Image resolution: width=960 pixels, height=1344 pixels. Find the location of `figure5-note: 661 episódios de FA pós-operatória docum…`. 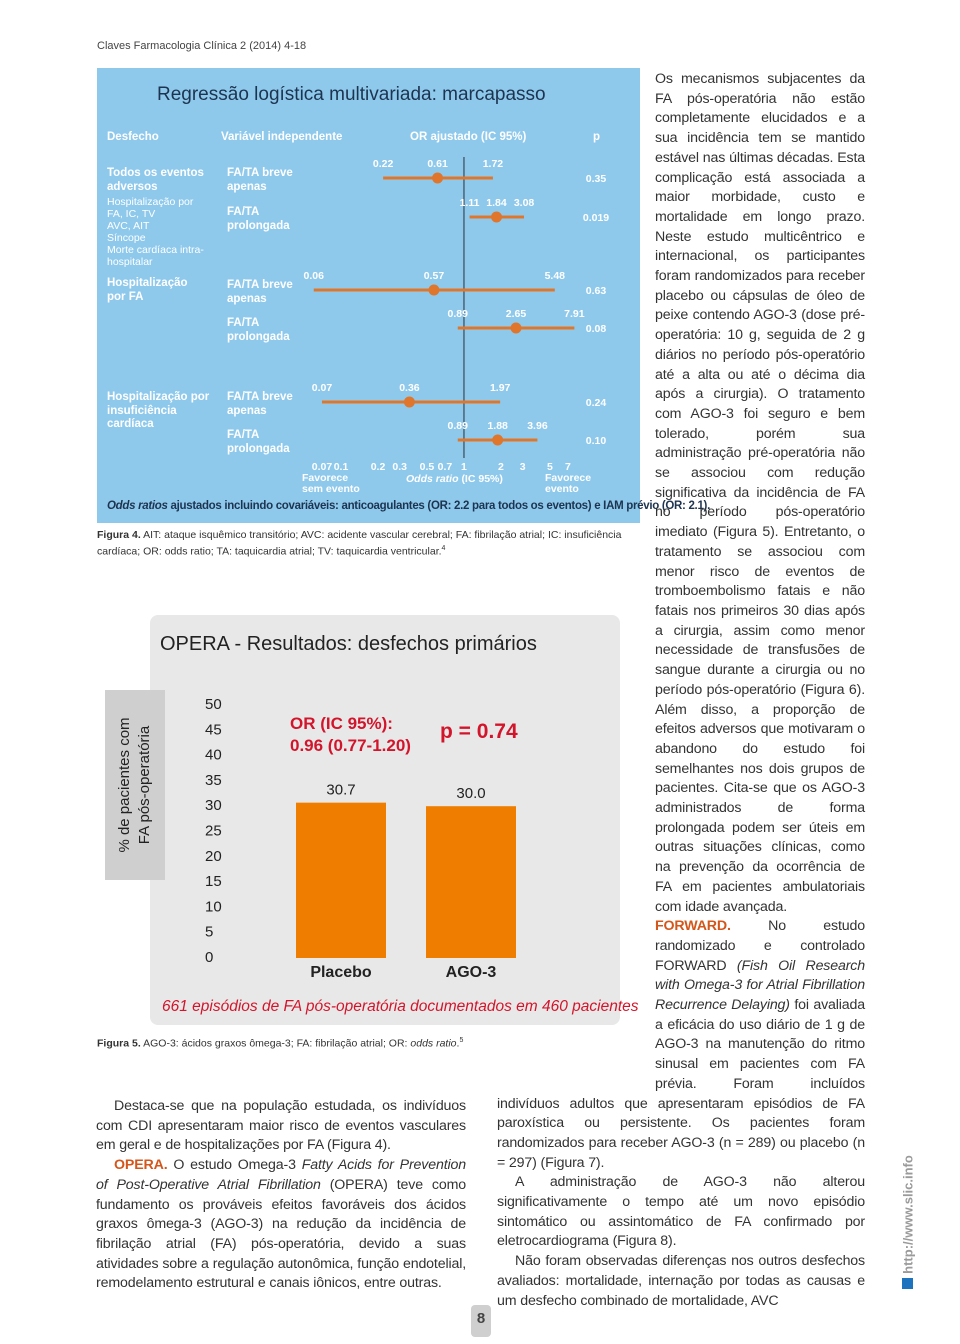

figure5-note: 661 episódios de FA pós-operatória docum… is located at coordinates (400, 1006).